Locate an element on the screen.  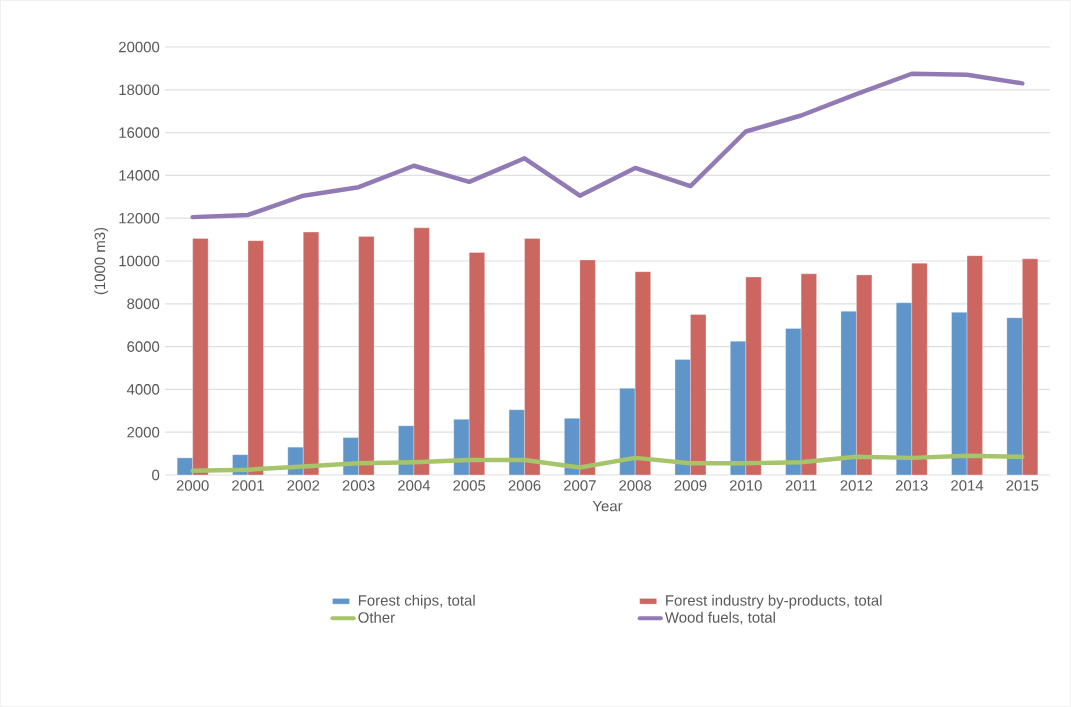
y-tick-label: 0 is located at coordinates (156, 475).